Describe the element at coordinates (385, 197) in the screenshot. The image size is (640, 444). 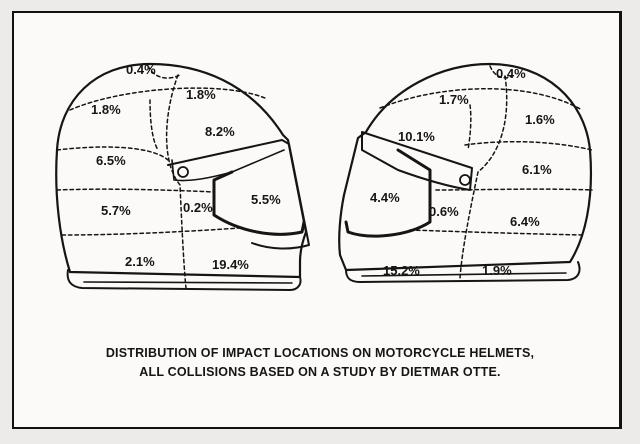
I see `label-right-visor: 4.4%` at that location.